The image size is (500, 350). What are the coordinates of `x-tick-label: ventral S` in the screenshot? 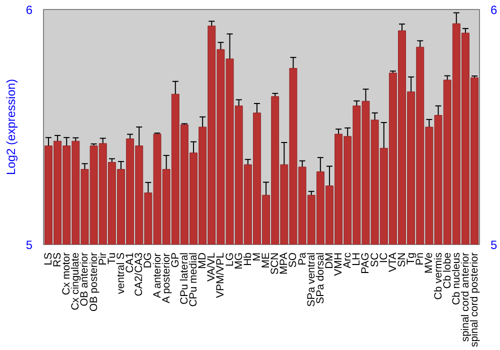 It's located at (121, 273).